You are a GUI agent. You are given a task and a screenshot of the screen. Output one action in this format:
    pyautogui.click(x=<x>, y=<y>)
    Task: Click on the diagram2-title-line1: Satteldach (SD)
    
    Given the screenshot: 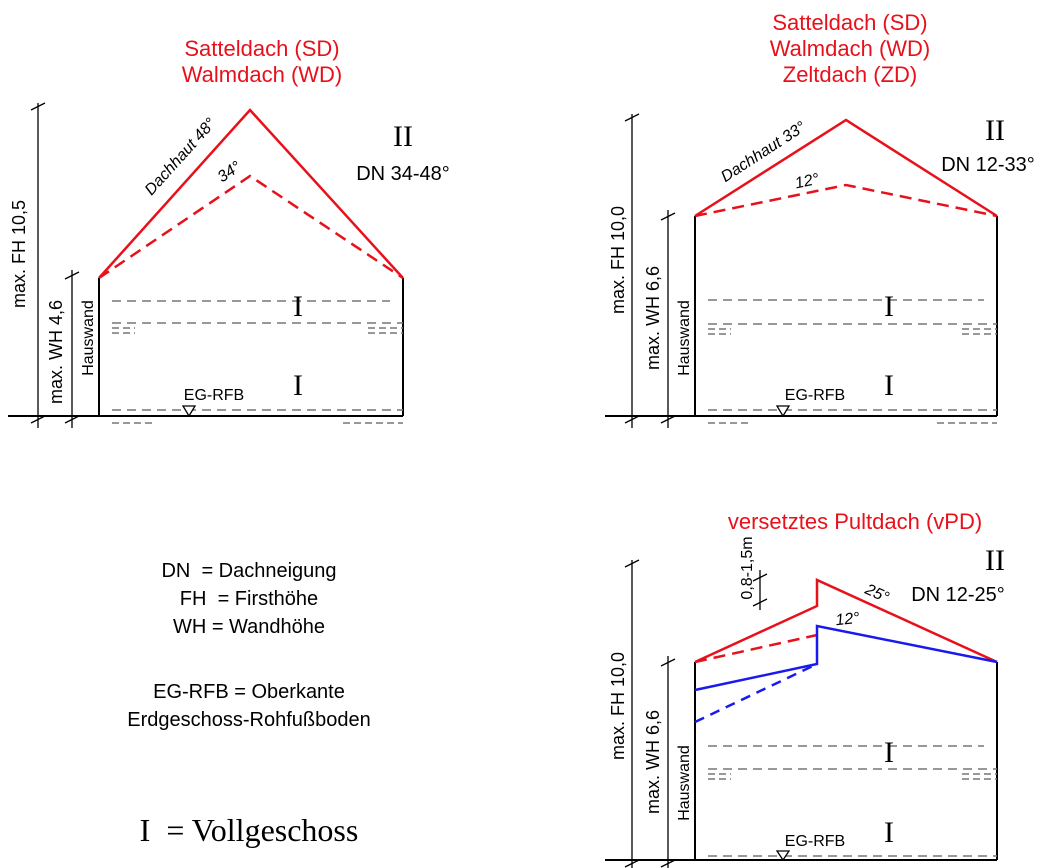 What is the action you would take?
    pyautogui.click(x=849, y=22)
    